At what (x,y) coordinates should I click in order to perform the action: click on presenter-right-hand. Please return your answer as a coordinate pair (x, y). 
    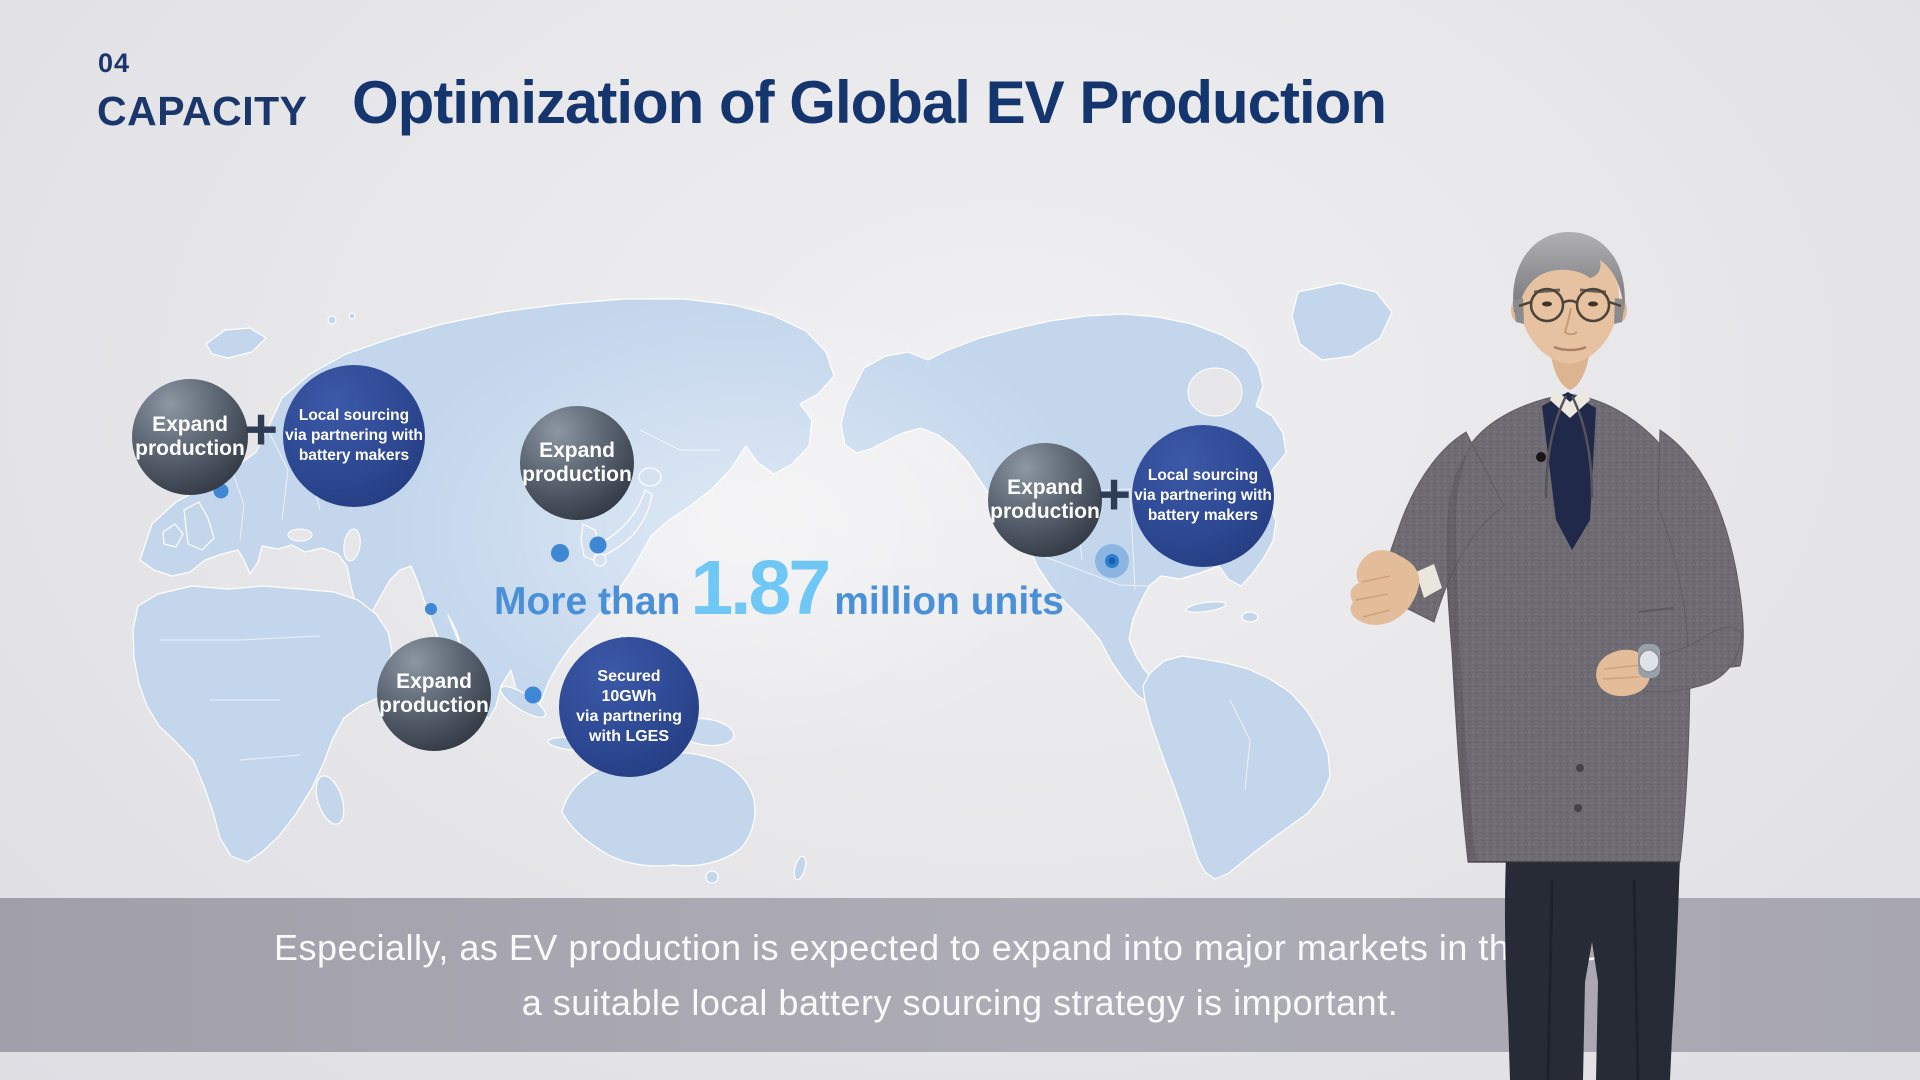
    Looking at the image, I should click on (1385, 587).